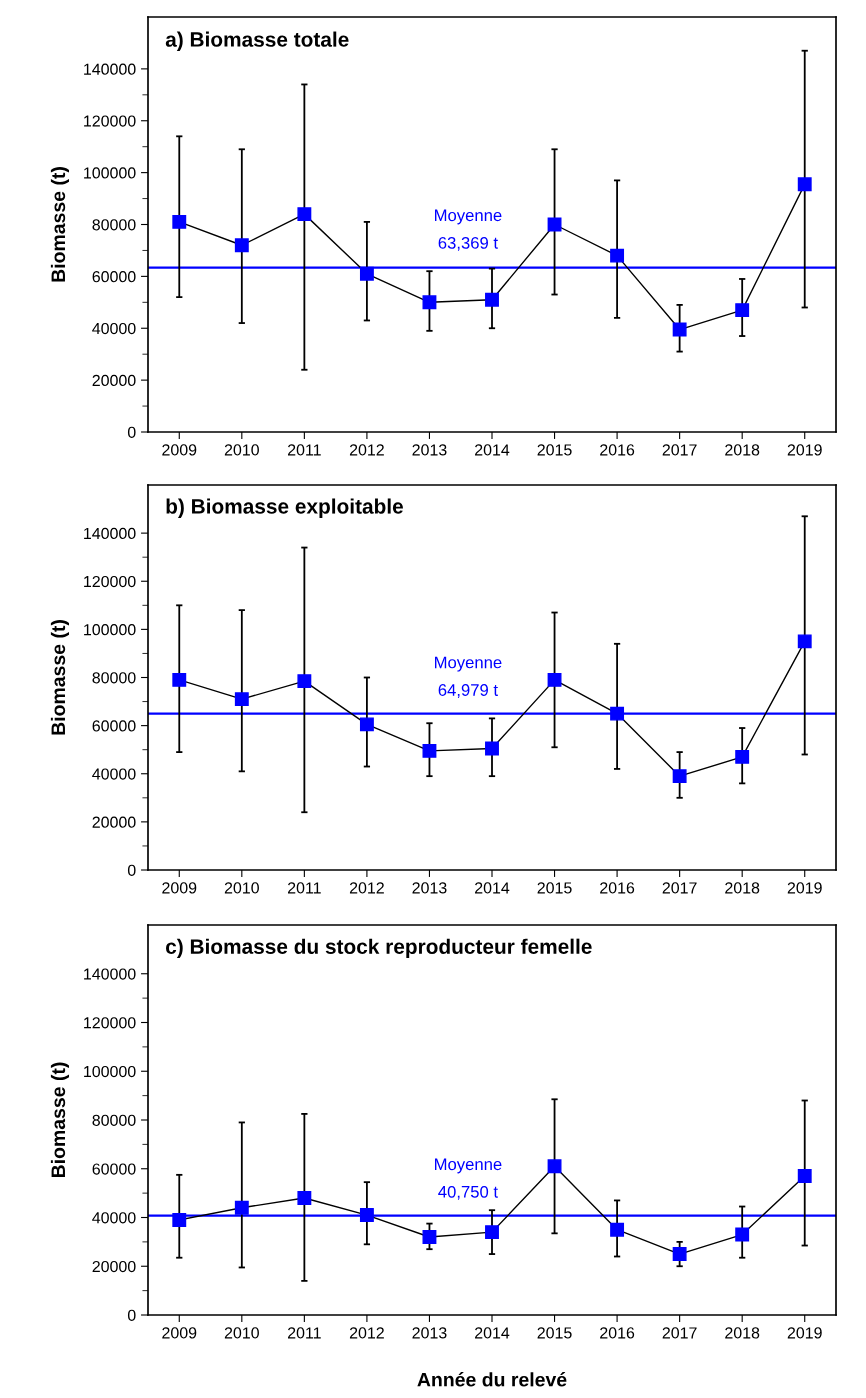  What do you see at coordinates (284, 508) in the screenshot?
I see `text: b) Biomasse exploitable` at bounding box center [284, 508].